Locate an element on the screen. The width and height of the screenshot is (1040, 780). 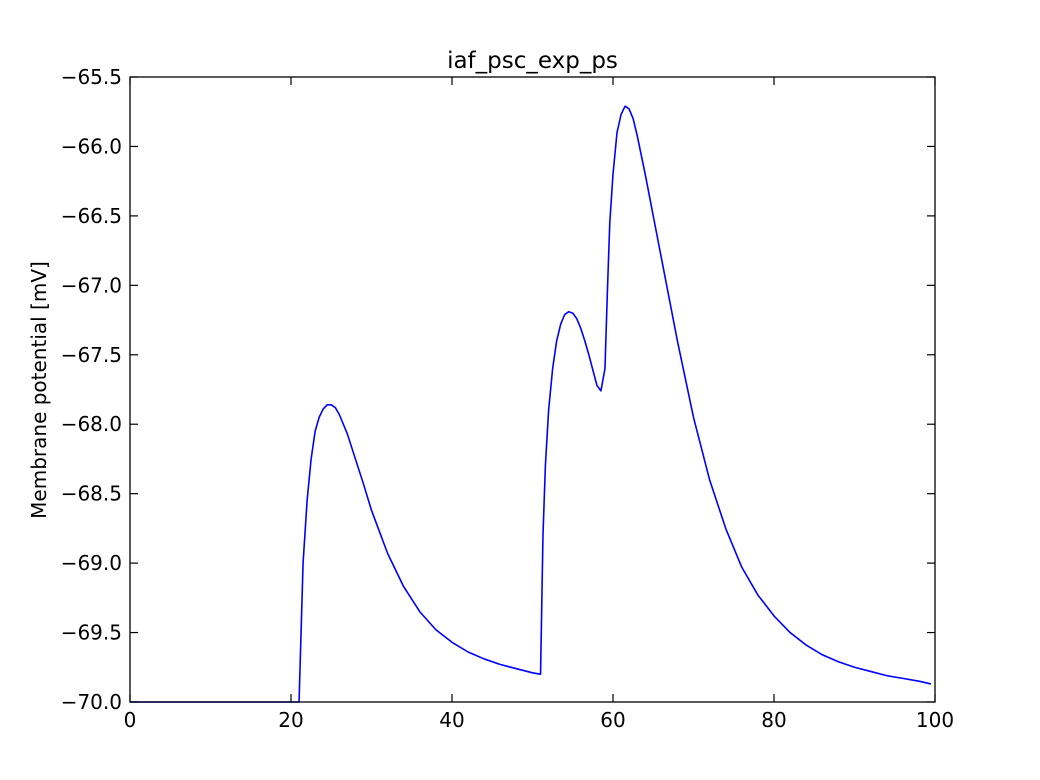
chart-title: iaf_psc_exp_ps is located at coordinates (532, 61).